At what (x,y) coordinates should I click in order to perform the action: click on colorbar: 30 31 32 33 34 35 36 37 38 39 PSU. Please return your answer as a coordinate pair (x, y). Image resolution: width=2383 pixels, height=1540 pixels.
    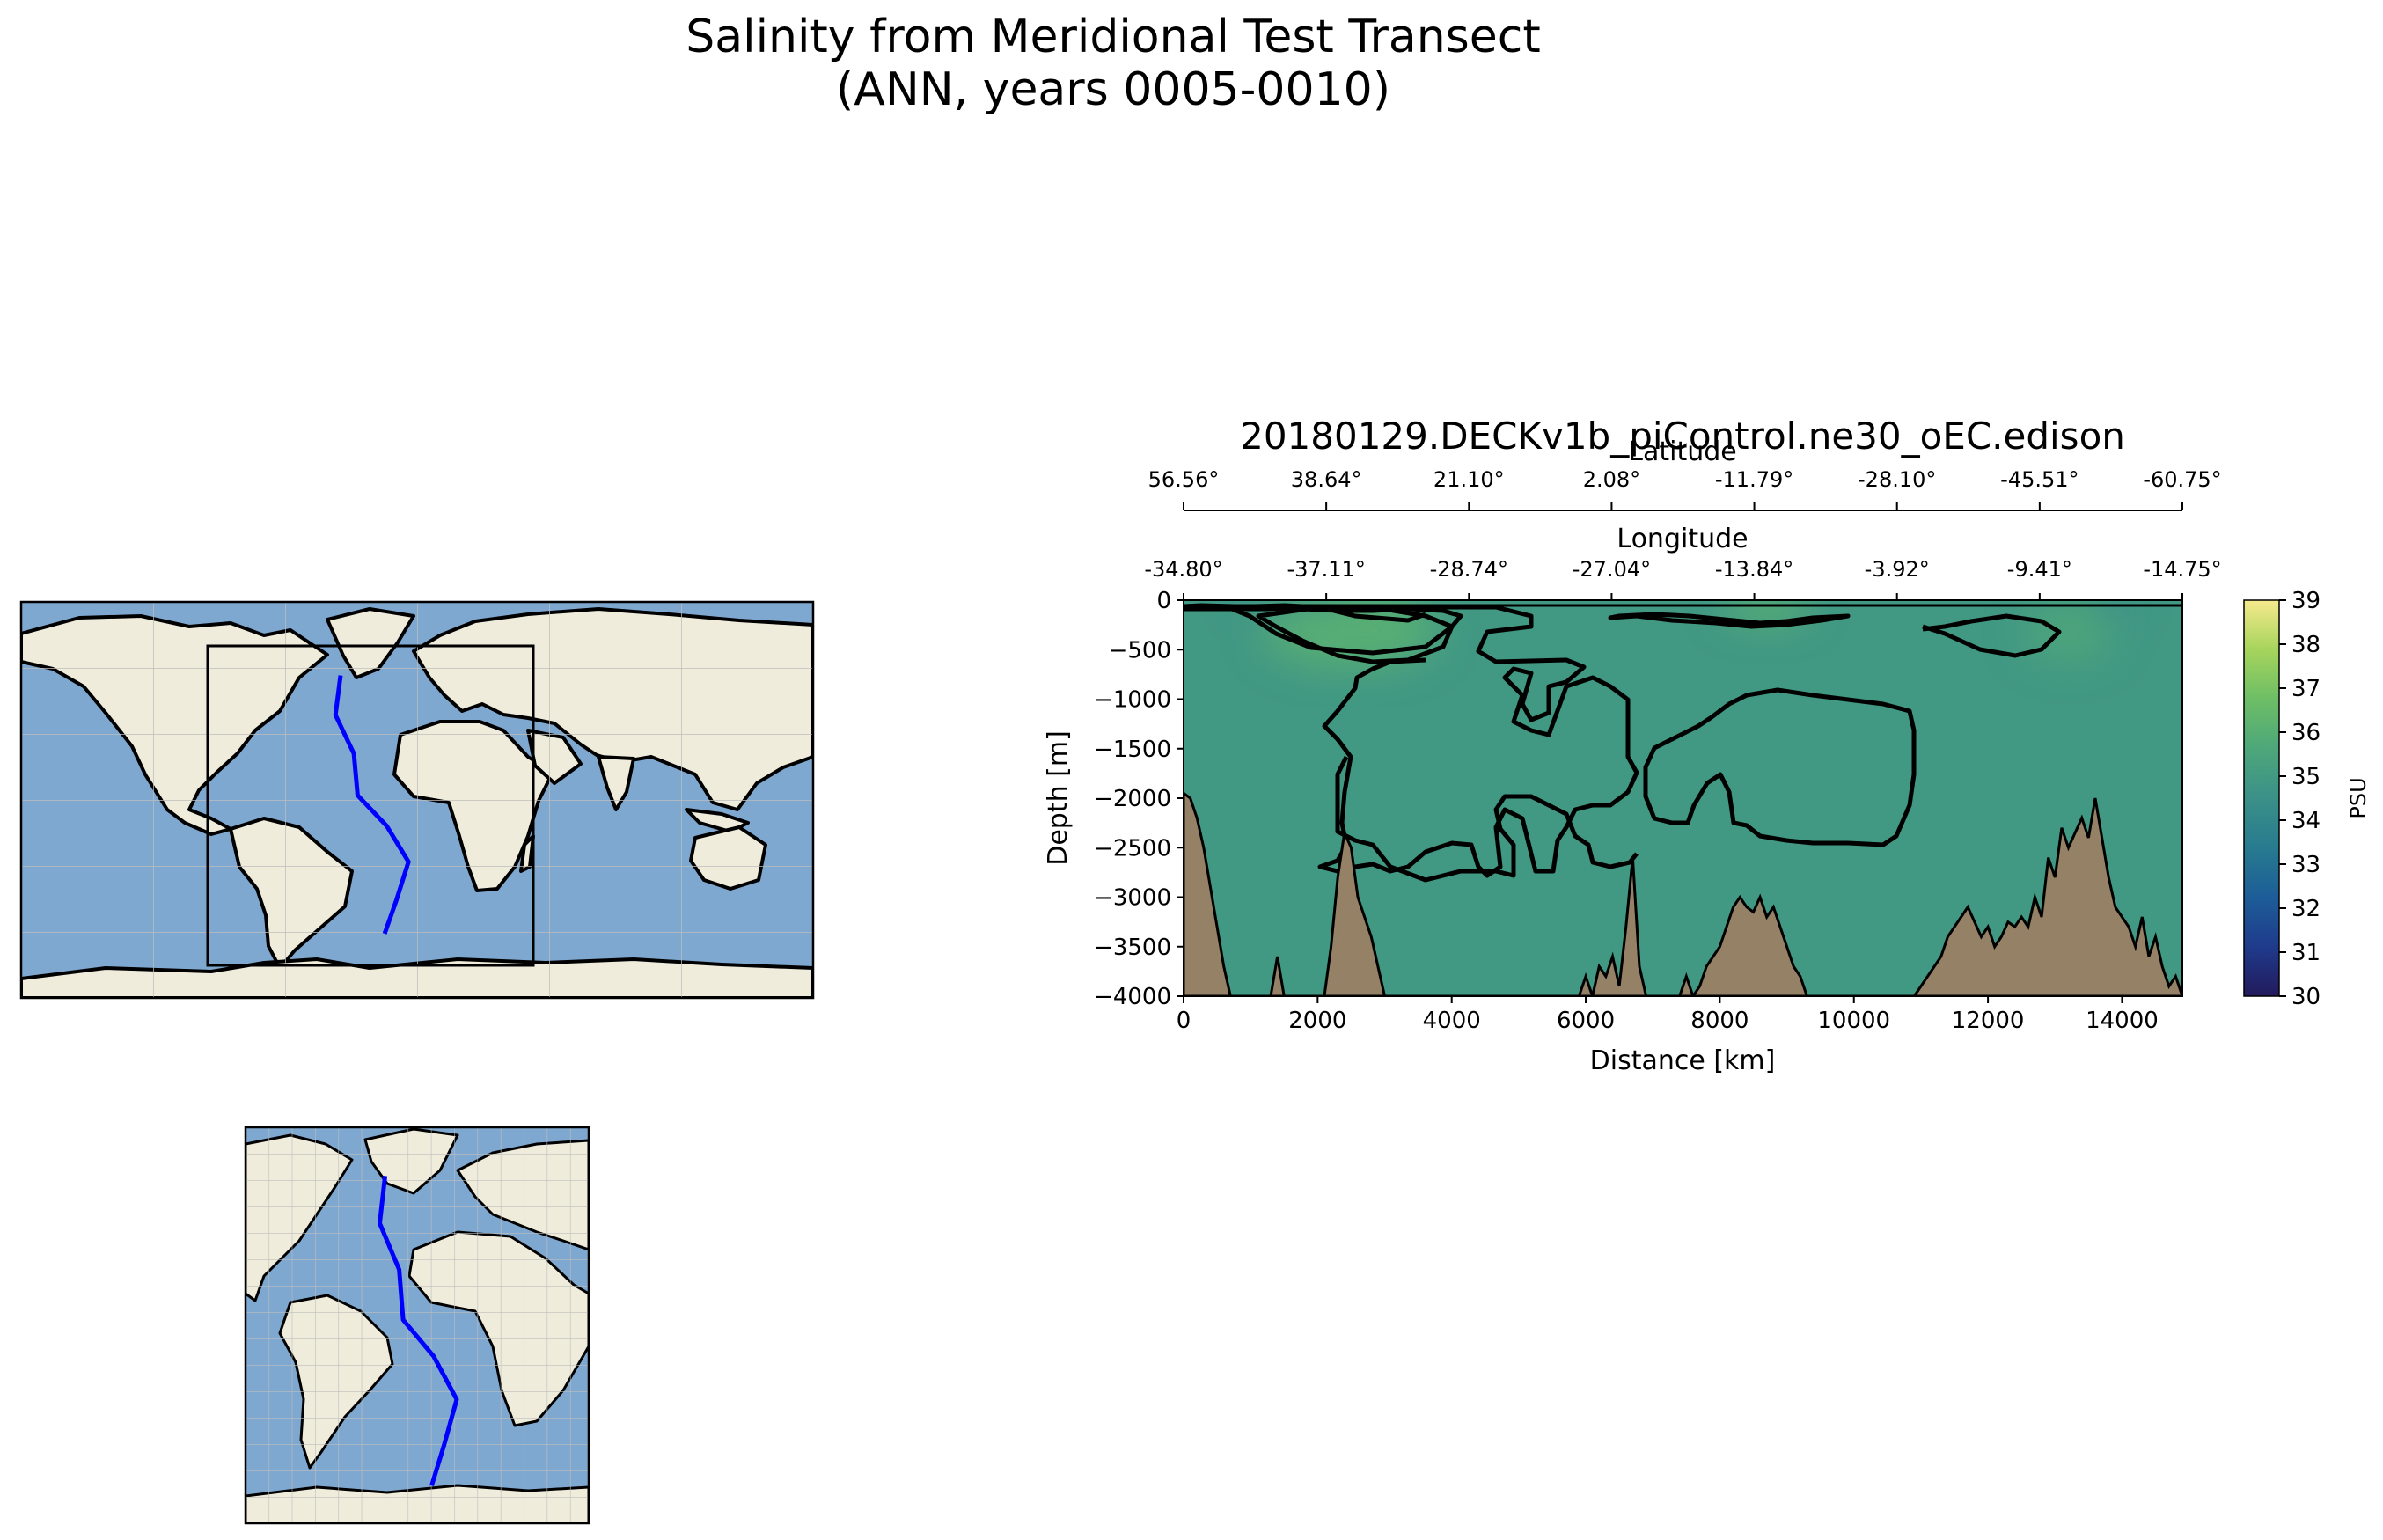
    Looking at the image, I should click on (2307, 799).